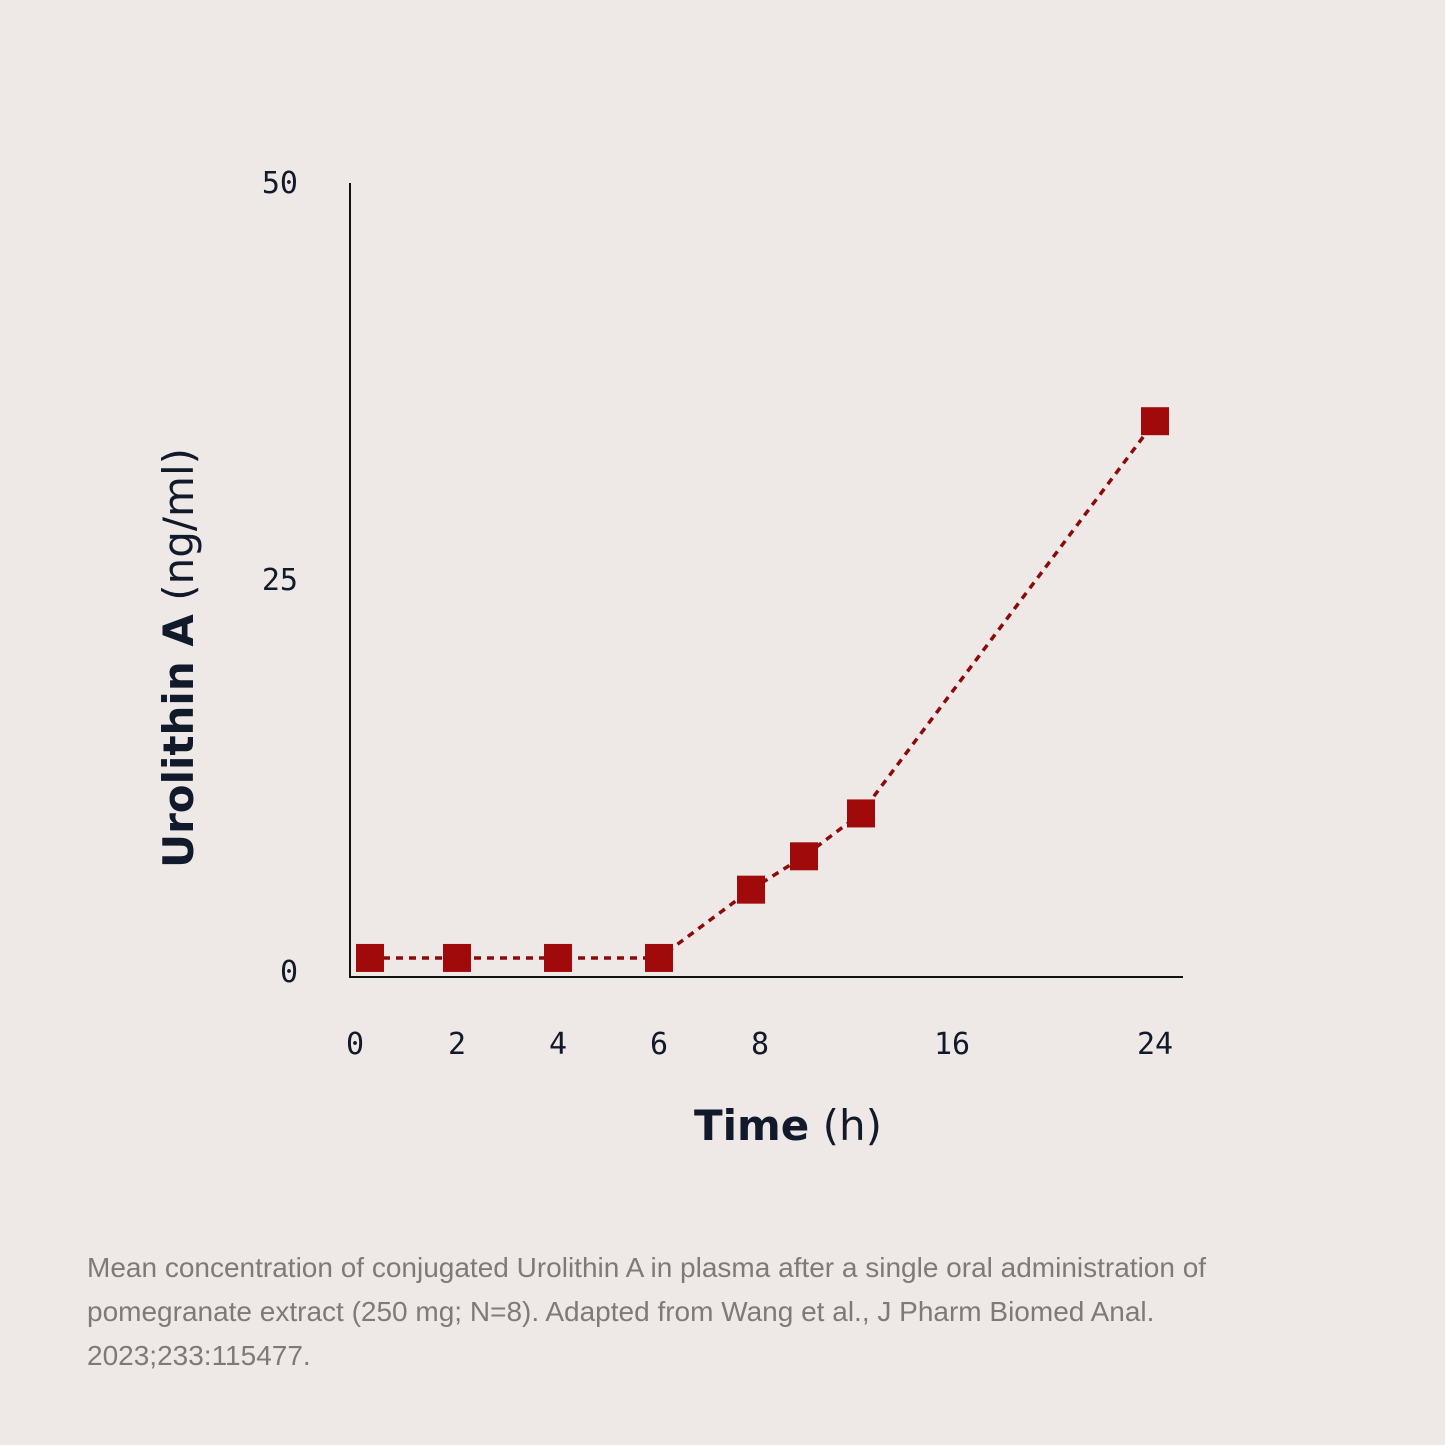 This screenshot has height=1445, width=1445. What do you see at coordinates (280, 183) in the screenshot?
I see `y-tick-label: 50` at bounding box center [280, 183].